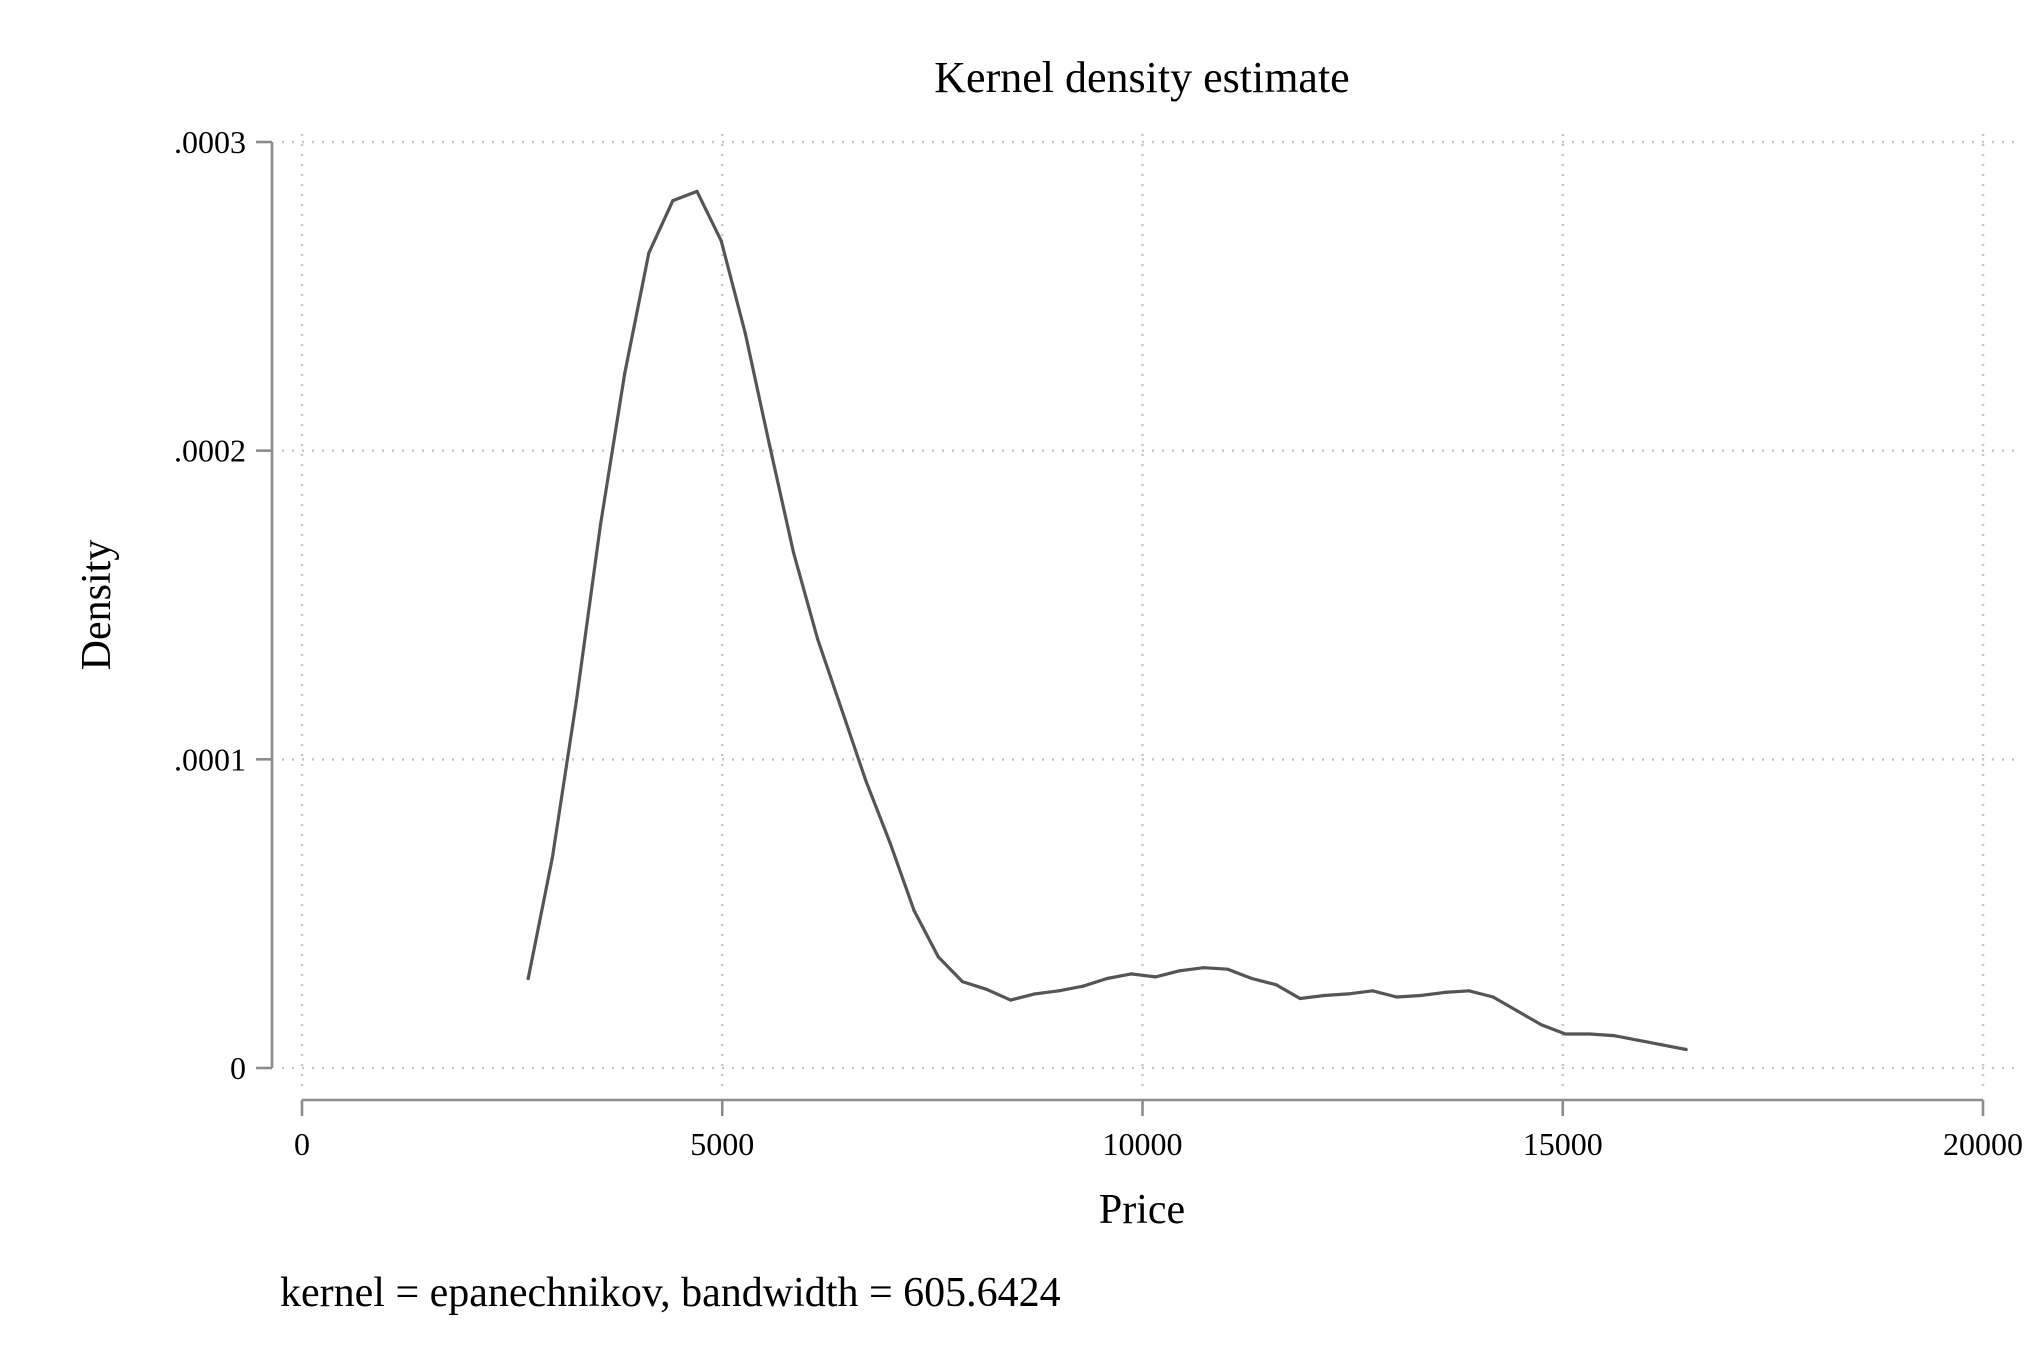  What do you see at coordinates (1983, 1144) in the screenshot?
I see `x-tick-label-4: 20000` at bounding box center [1983, 1144].